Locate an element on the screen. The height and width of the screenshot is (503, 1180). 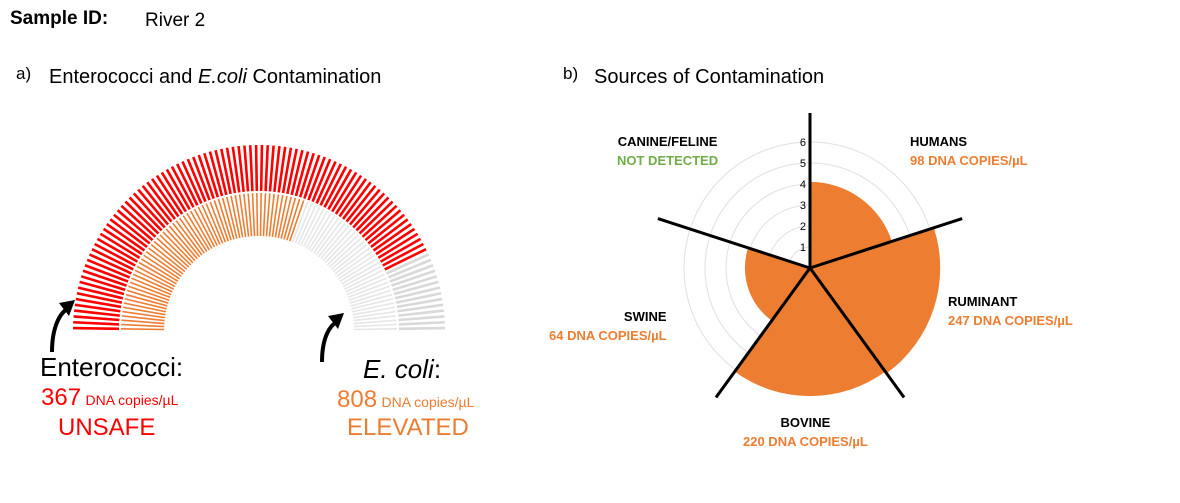
radial-tick-label: 5 is located at coordinates (803, 164).